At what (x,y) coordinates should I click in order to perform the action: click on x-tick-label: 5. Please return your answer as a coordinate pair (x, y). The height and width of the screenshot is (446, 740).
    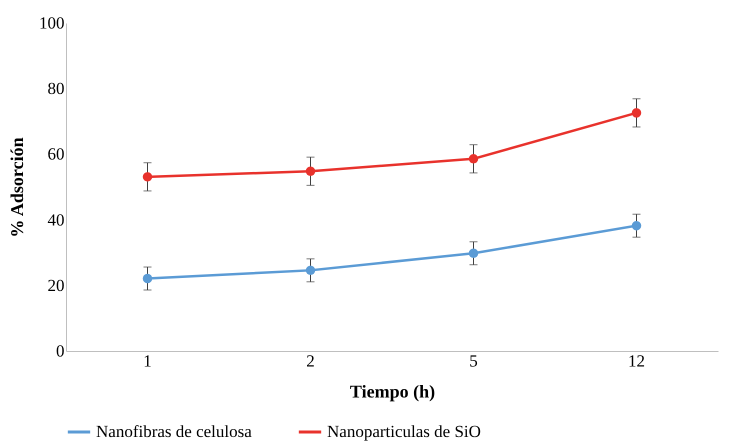
    Looking at the image, I should click on (473, 361).